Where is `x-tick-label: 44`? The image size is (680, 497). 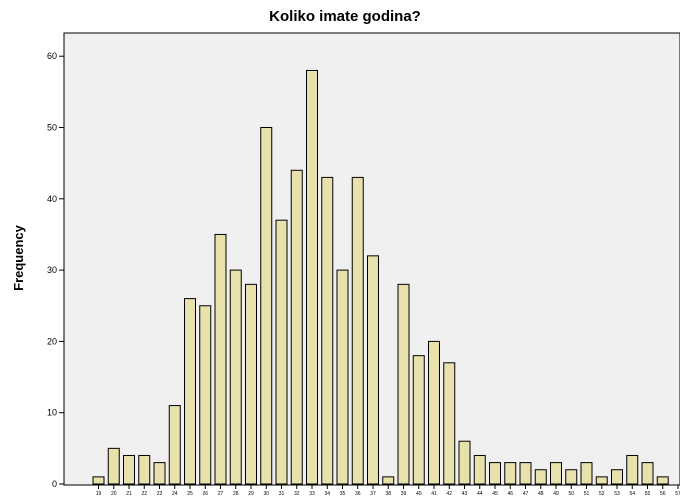 x-tick-label: 44 is located at coordinates (480, 494).